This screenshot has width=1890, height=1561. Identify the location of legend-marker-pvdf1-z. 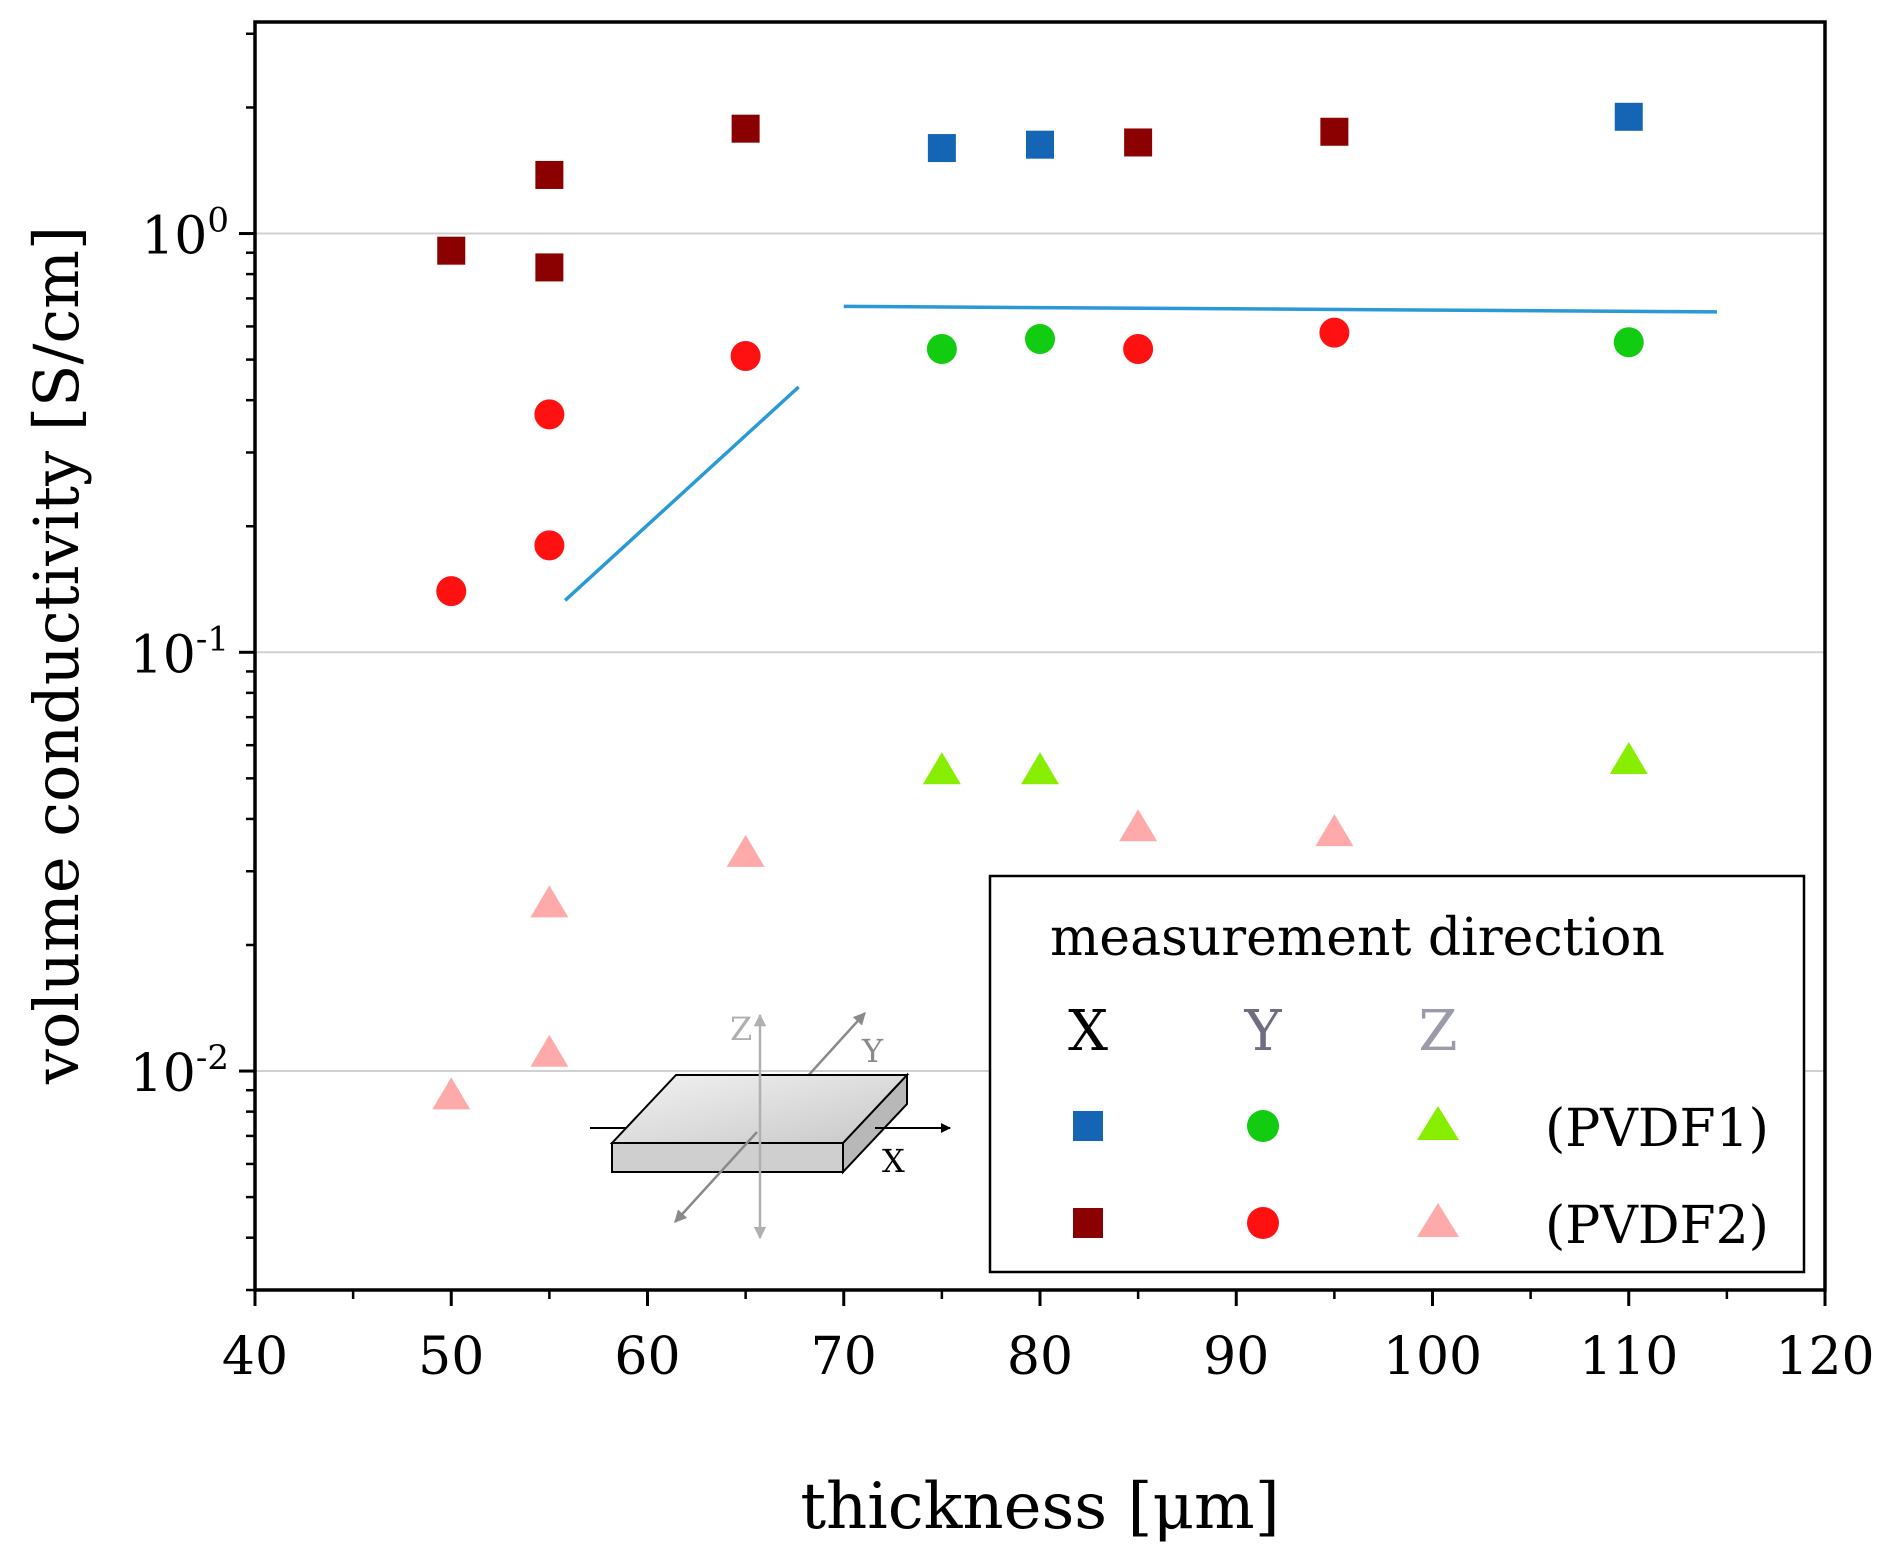
(1438, 1123).